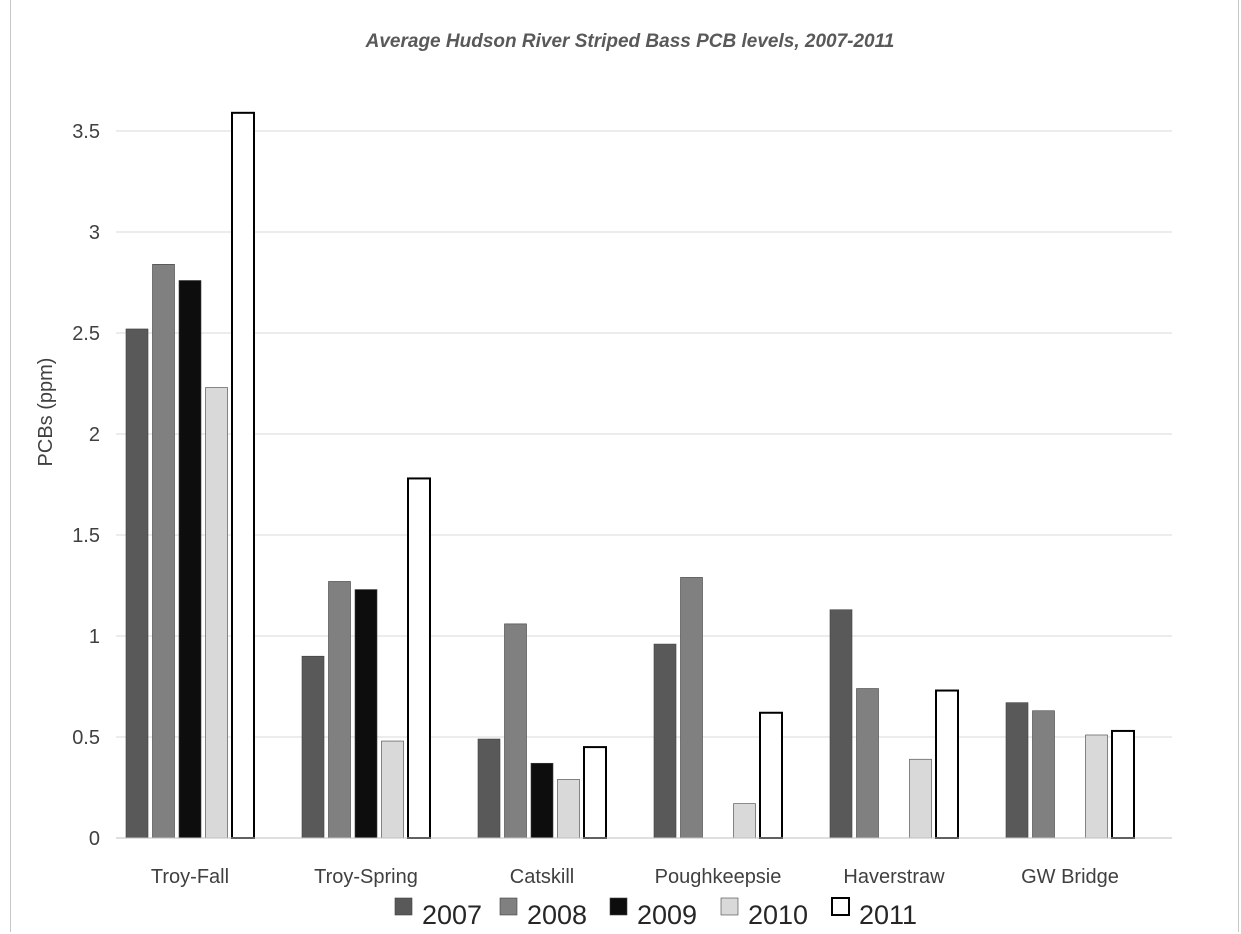 The width and height of the screenshot is (1241, 934). Describe the element at coordinates (542, 877) in the screenshot. I see `x-tick-label: Catskill` at that location.